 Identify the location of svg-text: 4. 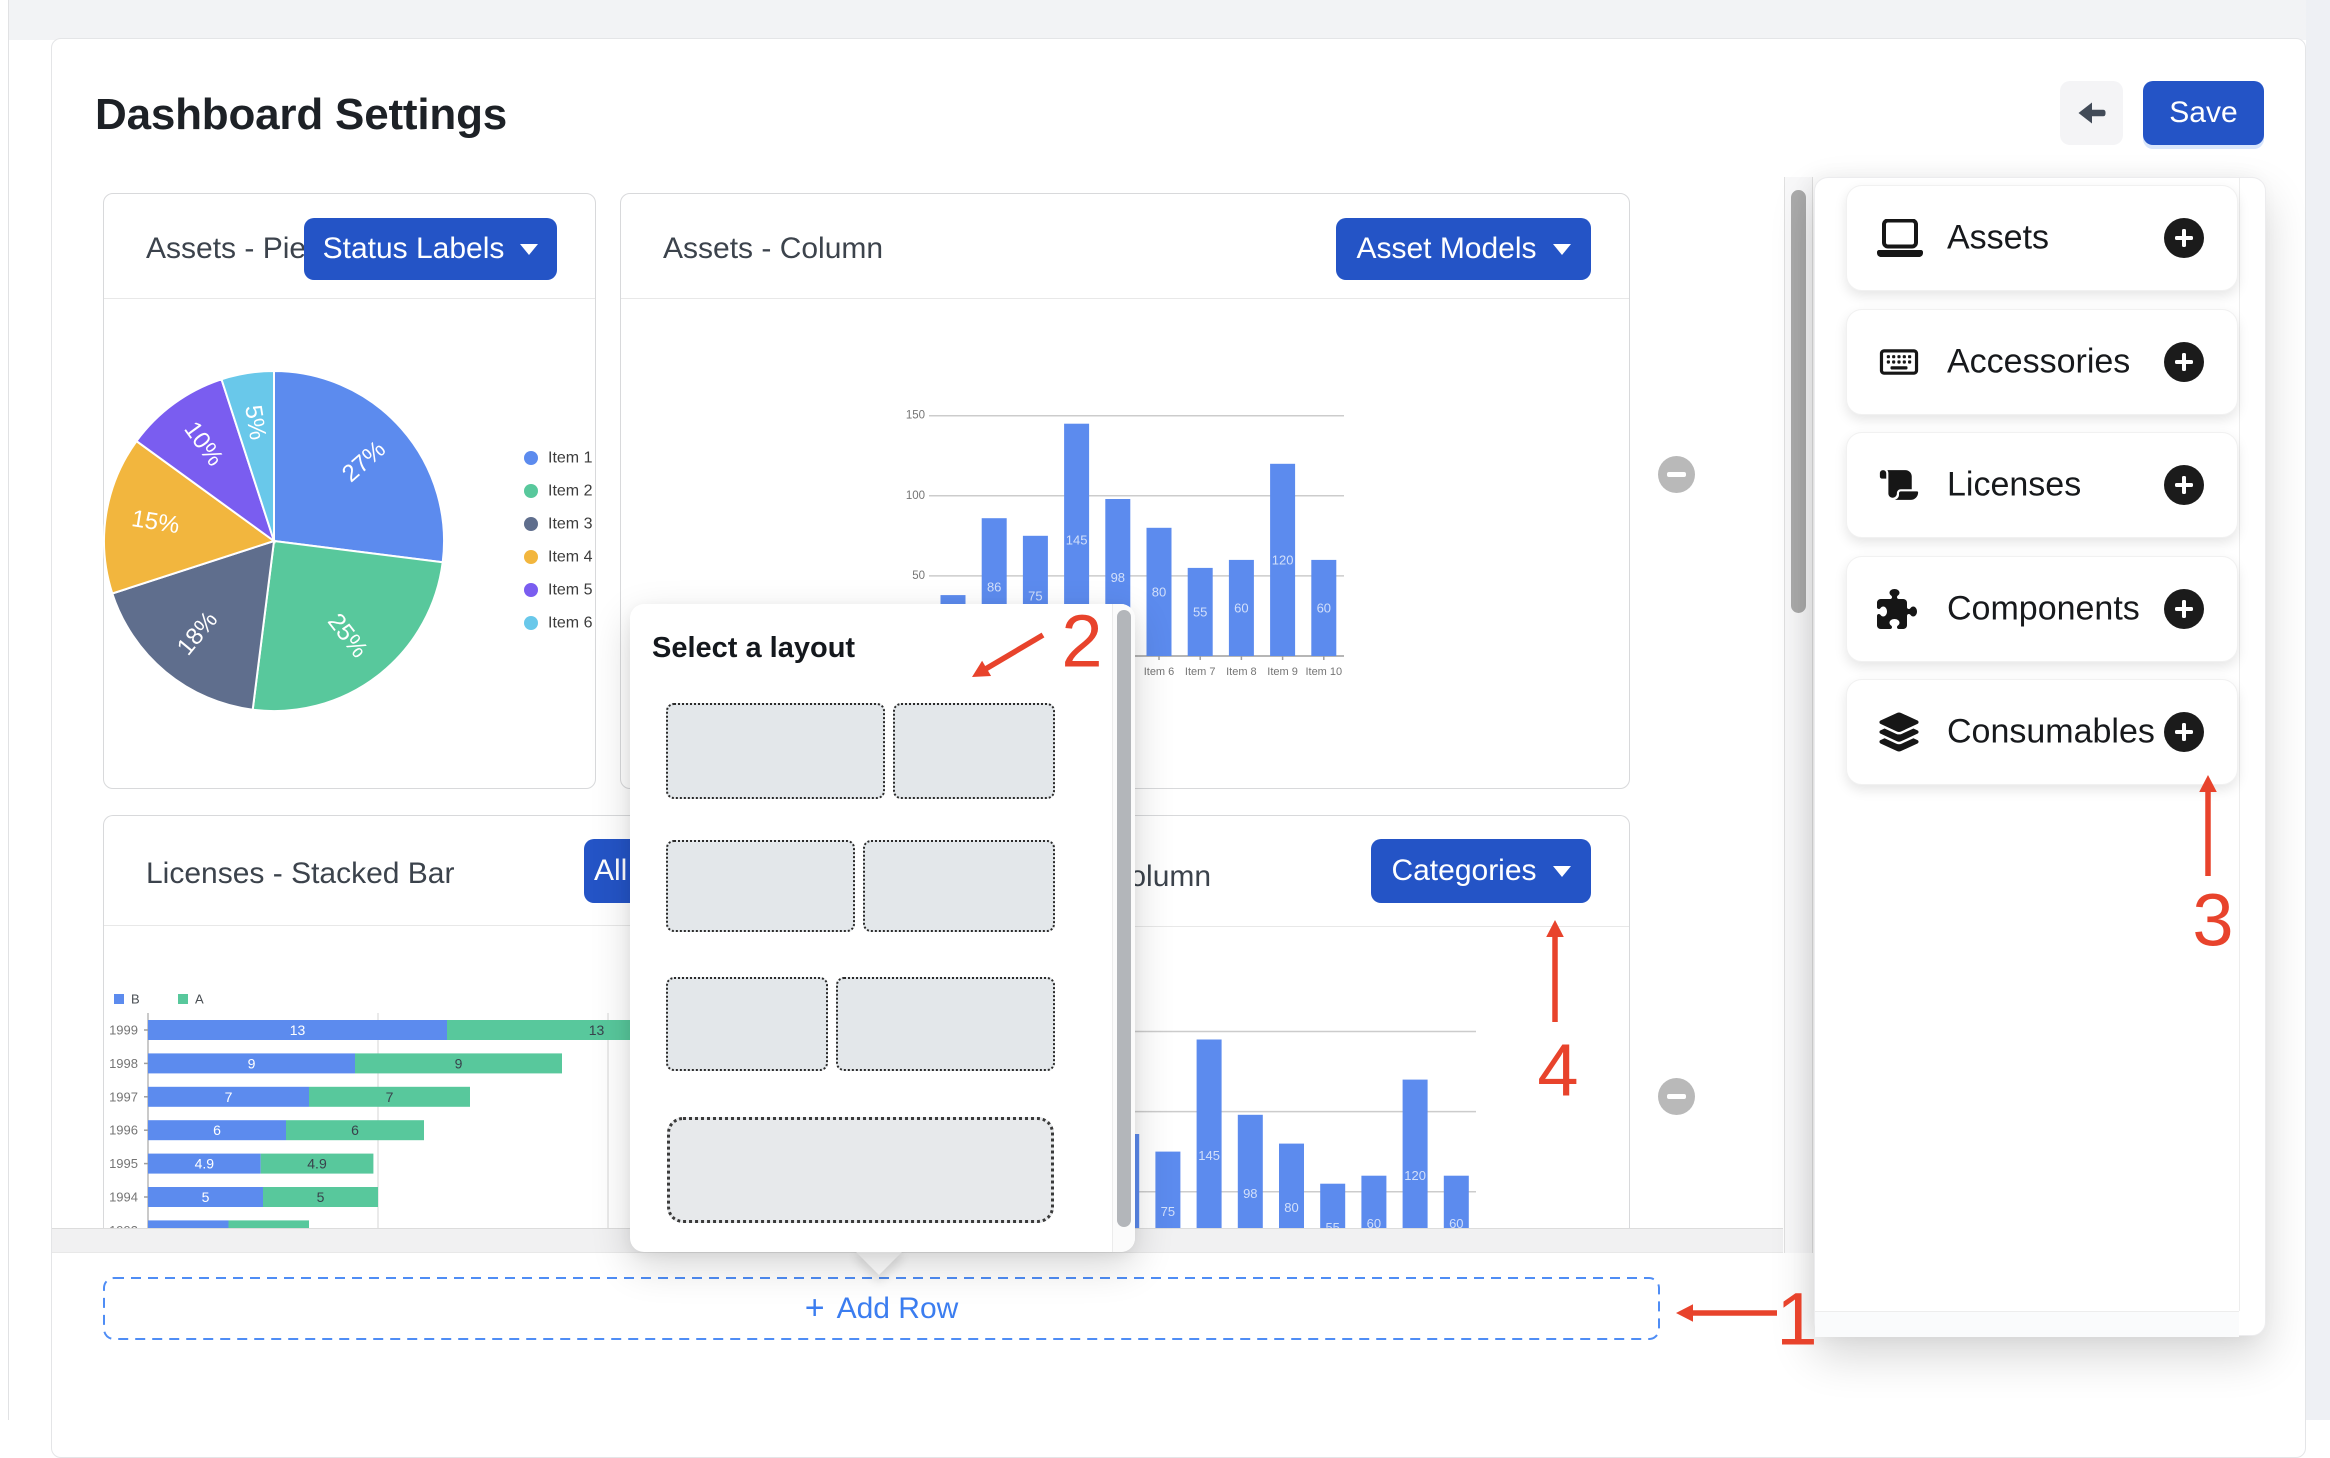
(1557, 1070).